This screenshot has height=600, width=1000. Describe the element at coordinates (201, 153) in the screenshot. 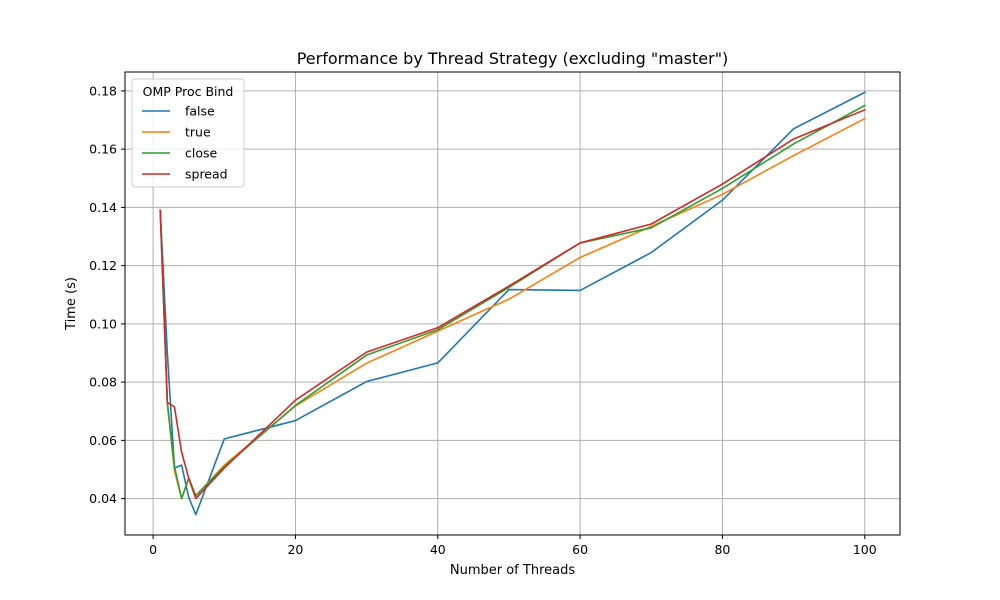

I see `legend-label-close: close` at that location.